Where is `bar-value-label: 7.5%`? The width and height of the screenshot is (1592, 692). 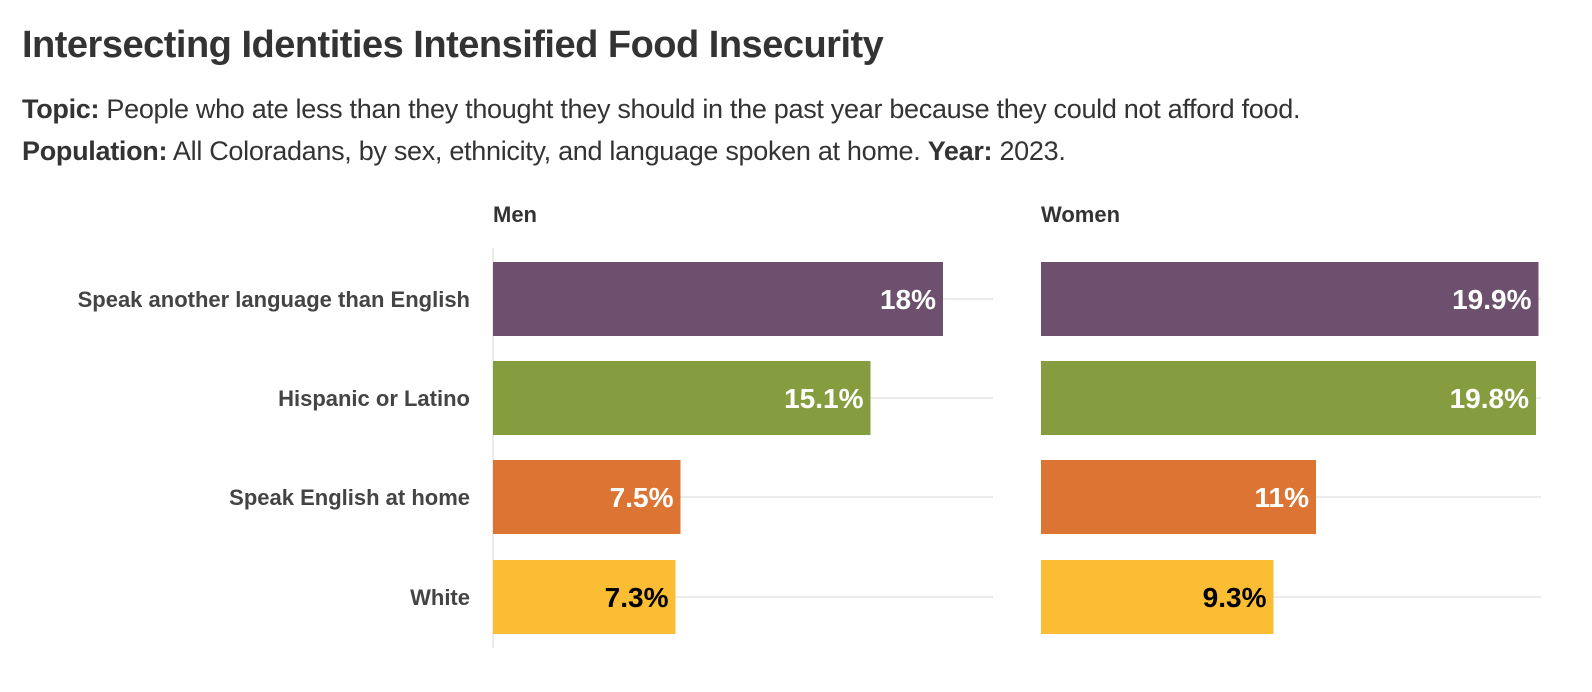
bar-value-label: 7.5% is located at coordinates (642, 497).